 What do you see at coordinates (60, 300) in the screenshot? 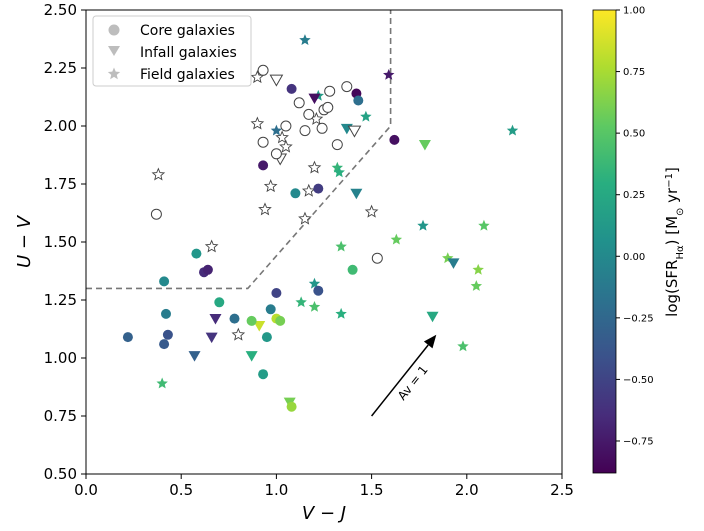
I see `y-tick-label: 1.25` at bounding box center [60, 300].